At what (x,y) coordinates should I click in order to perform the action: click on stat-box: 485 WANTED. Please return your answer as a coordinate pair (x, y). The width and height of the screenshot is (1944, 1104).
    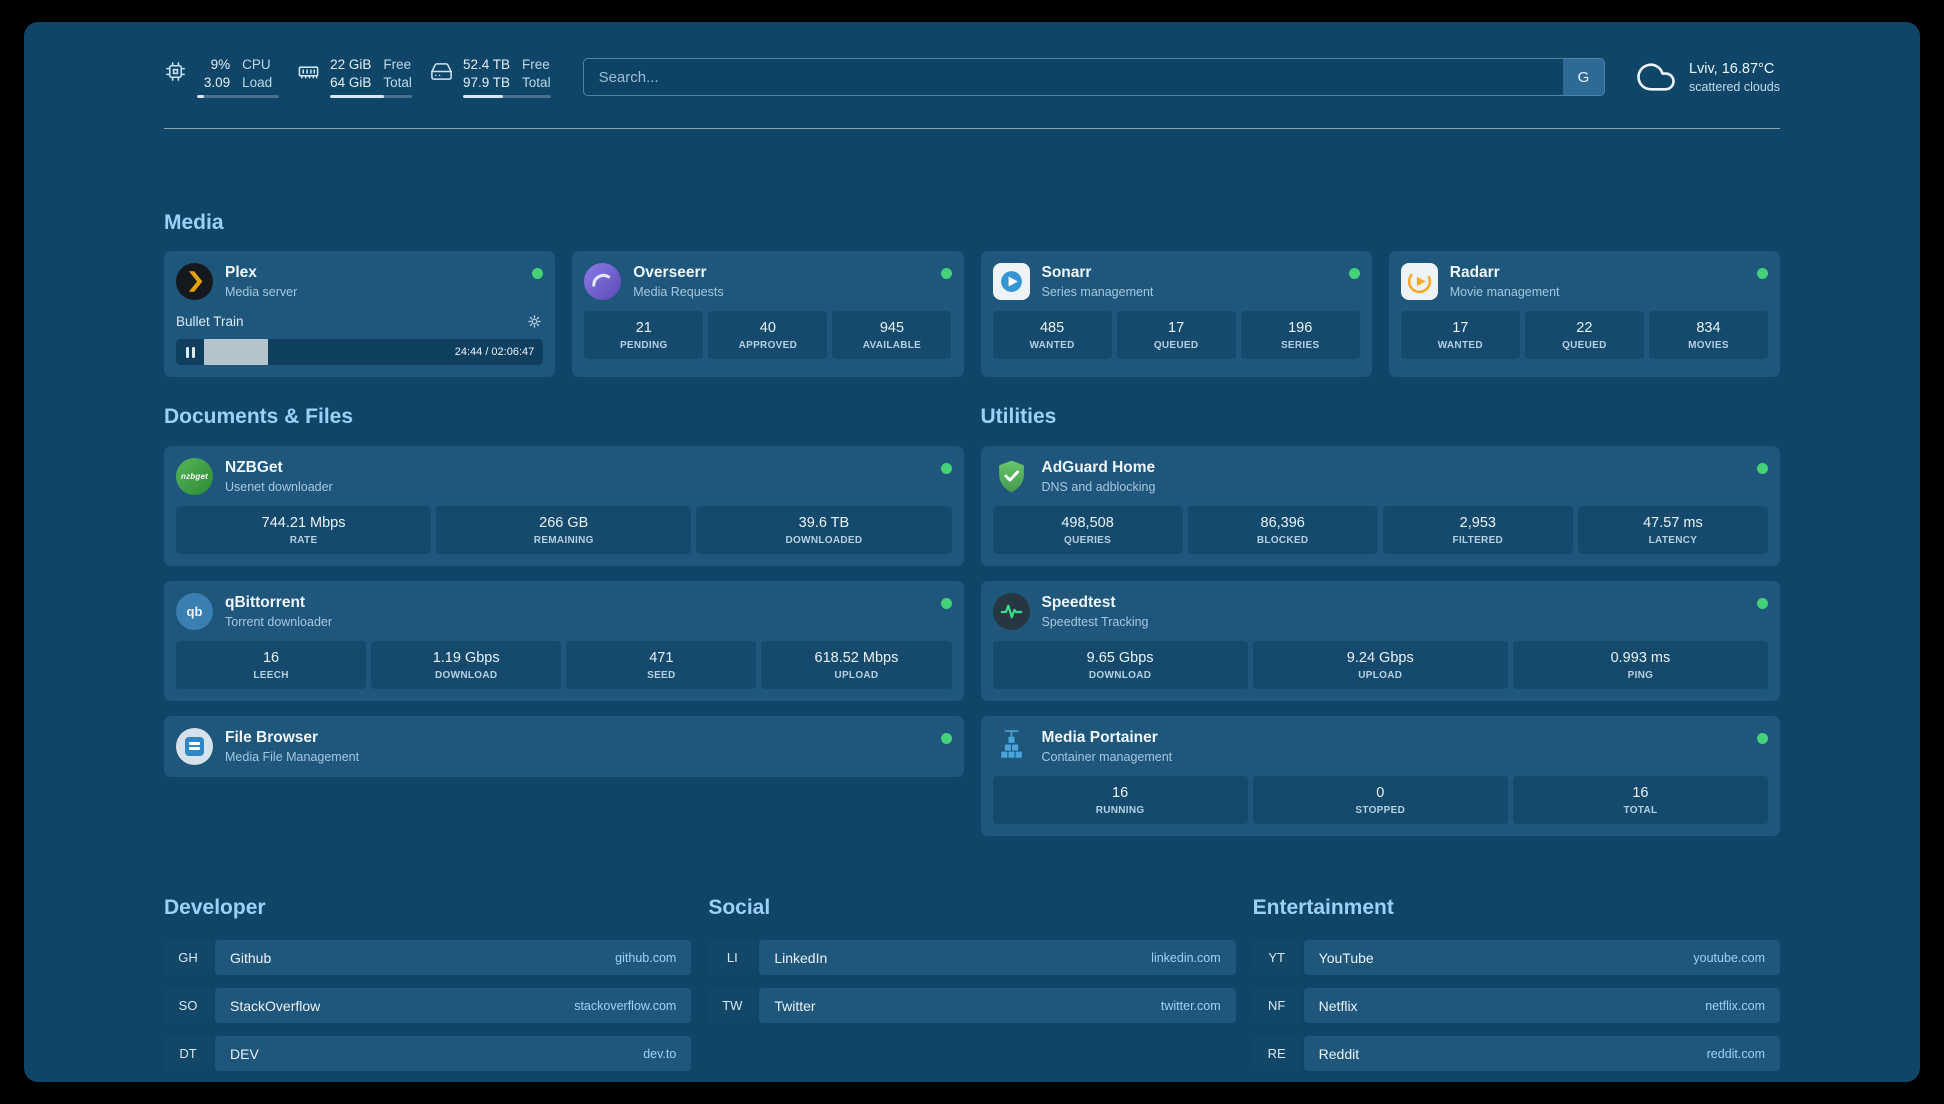
    Looking at the image, I should click on (1052, 335).